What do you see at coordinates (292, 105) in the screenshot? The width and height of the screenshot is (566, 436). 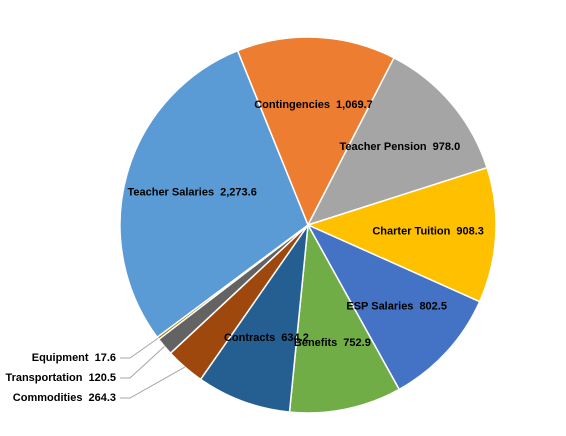 I see `category-label: Contingencies` at bounding box center [292, 105].